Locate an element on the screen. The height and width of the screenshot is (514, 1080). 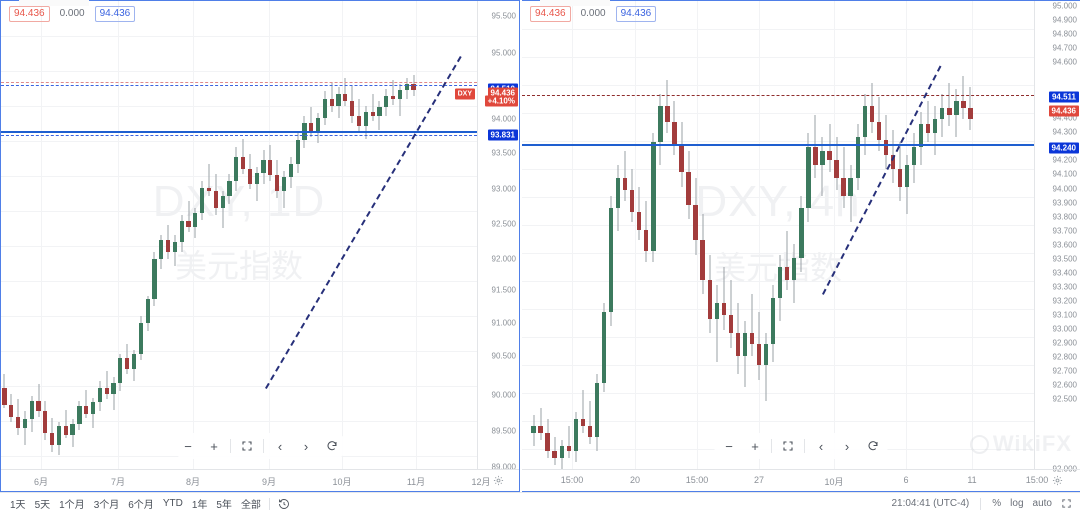
axis-tick: 92.500 is located at coordinates (1064, 399).